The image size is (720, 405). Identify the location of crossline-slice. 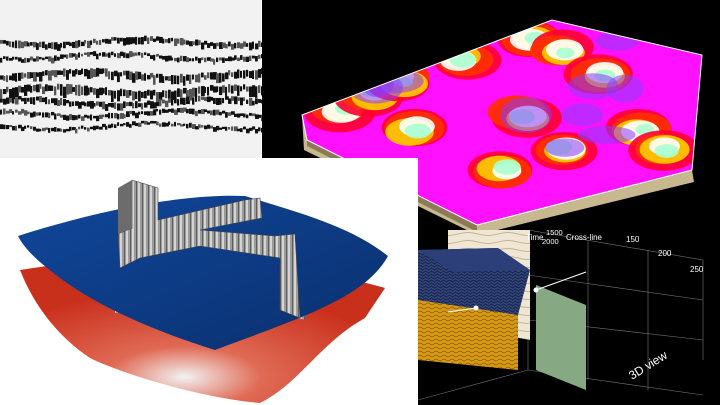
(209, 249).